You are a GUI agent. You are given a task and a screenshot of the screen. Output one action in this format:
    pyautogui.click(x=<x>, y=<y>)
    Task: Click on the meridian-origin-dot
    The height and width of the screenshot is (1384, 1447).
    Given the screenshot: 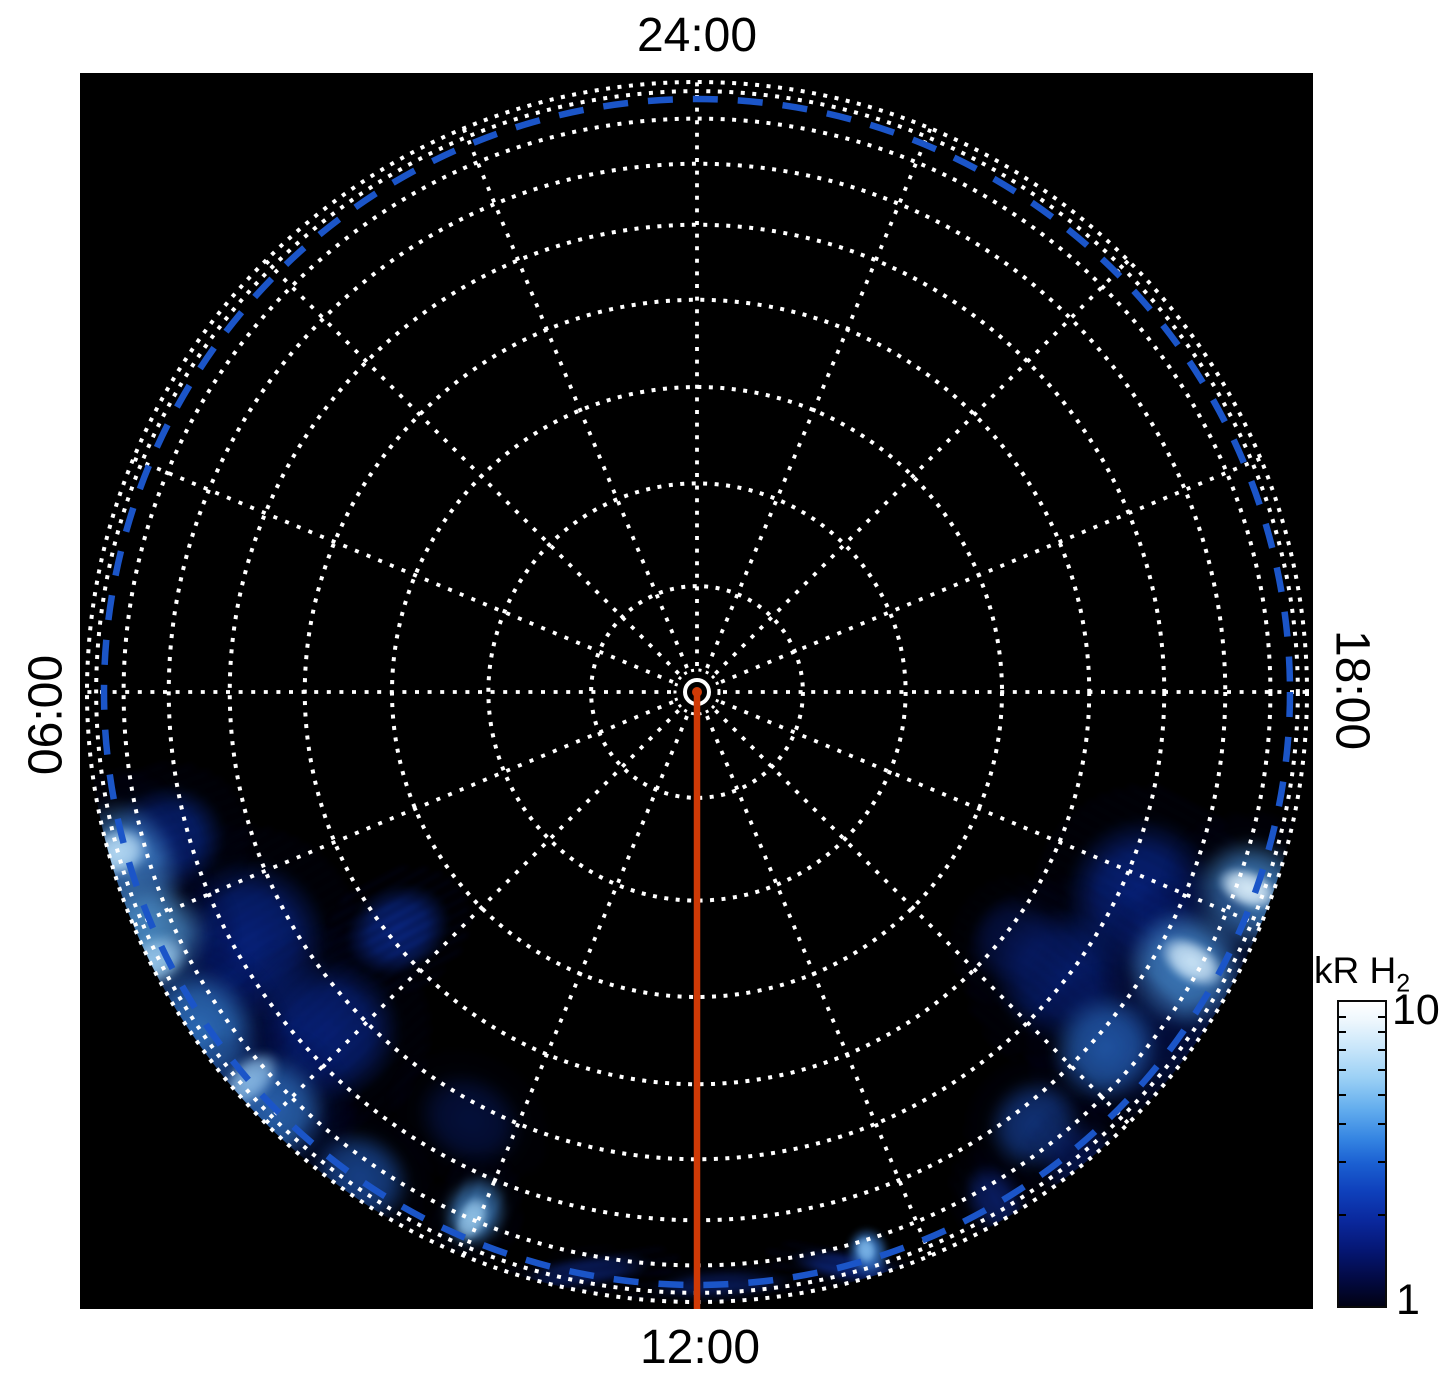 What is the action you would take?
    pyautogui.click(x=697, y=692)
    